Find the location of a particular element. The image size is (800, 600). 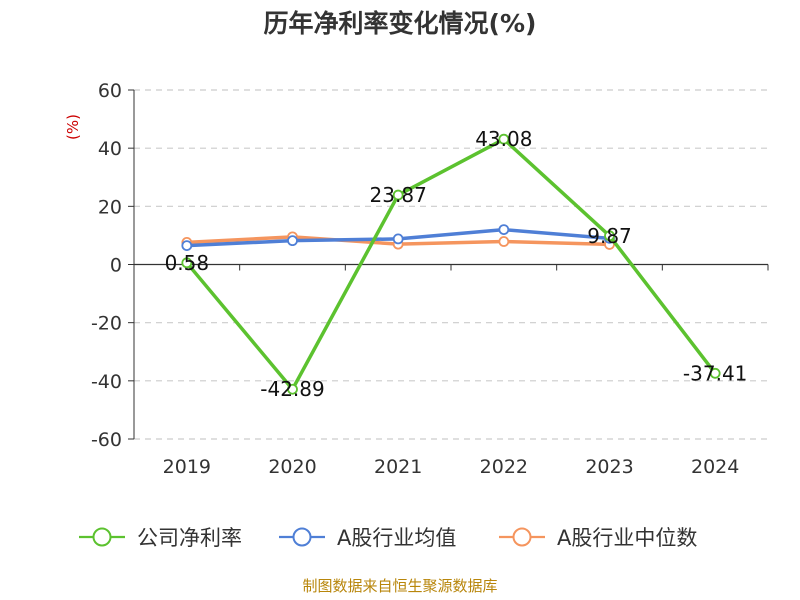

chart-title: 历年净利率变化情况(%) is located at coordinates (400, 23).